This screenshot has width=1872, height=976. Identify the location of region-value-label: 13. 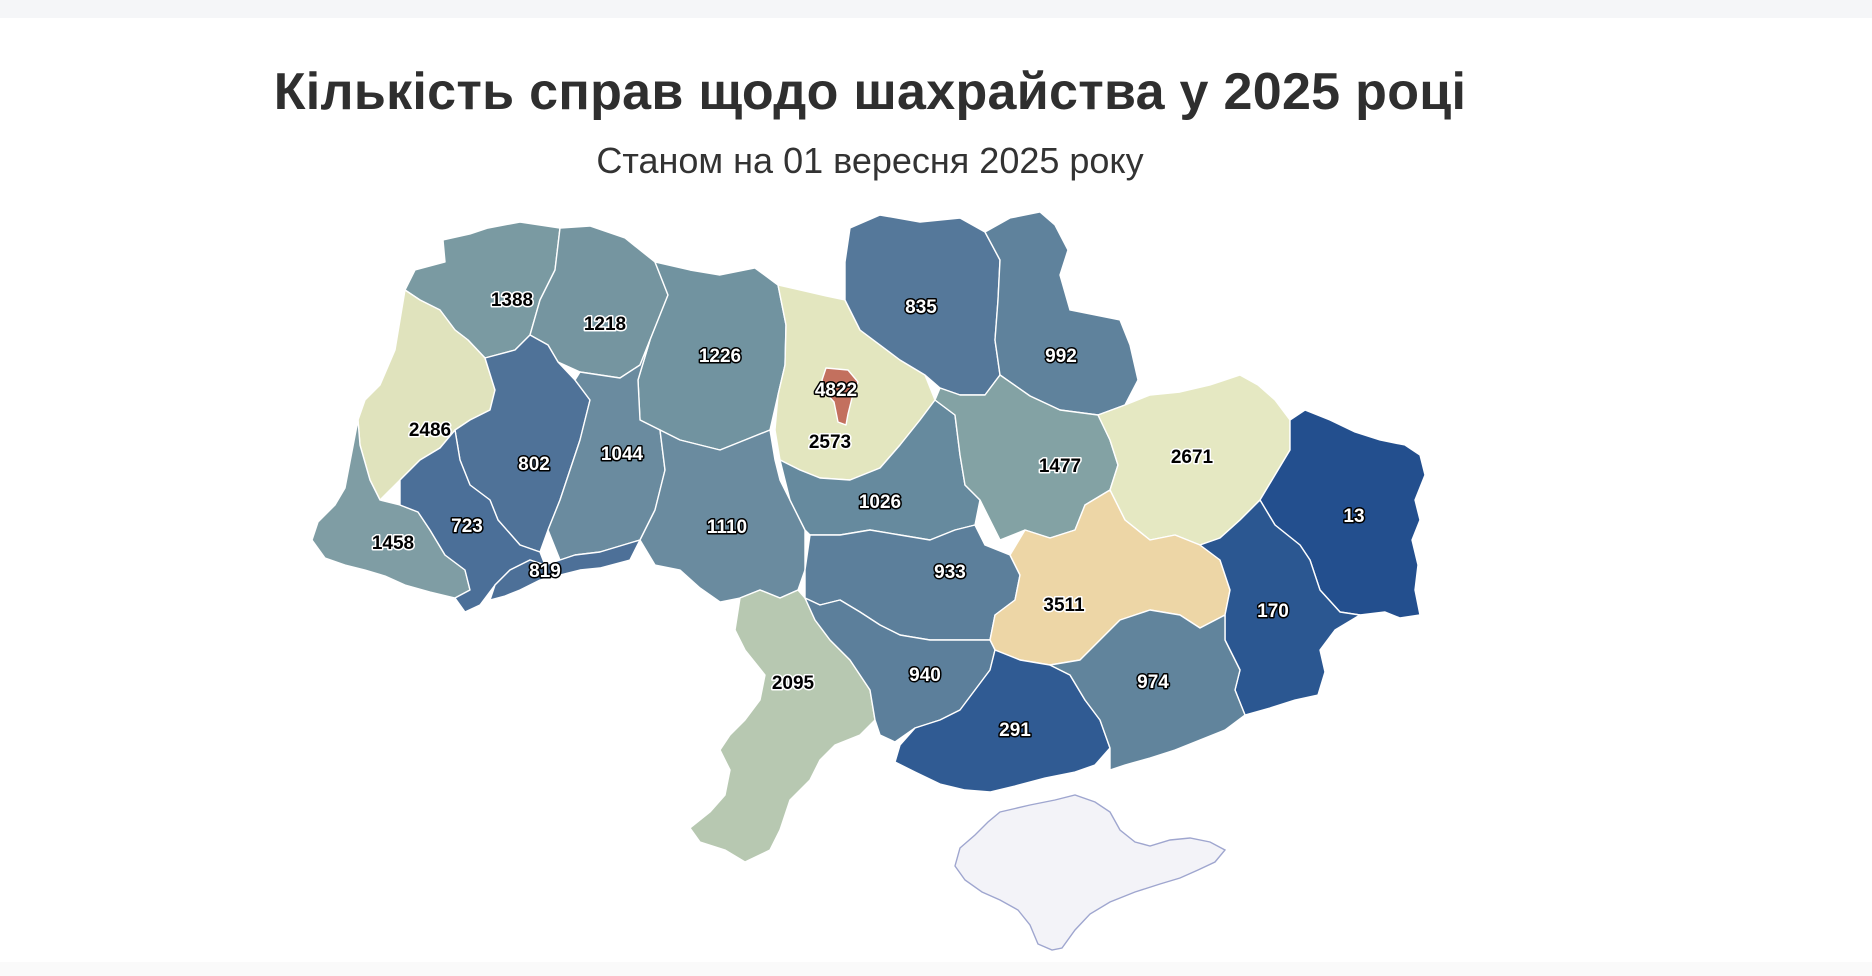
(1353, 516).